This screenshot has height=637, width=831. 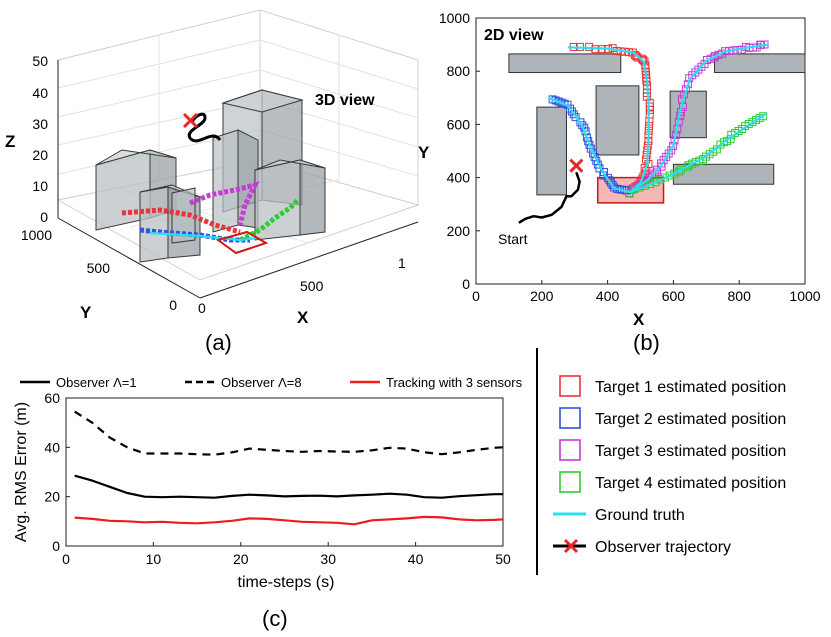 What do you see at coordinates (690, 483) in the screenshot?
I see `legend-label-4: Target 4 estimated position` at bounding box center [690, 483].